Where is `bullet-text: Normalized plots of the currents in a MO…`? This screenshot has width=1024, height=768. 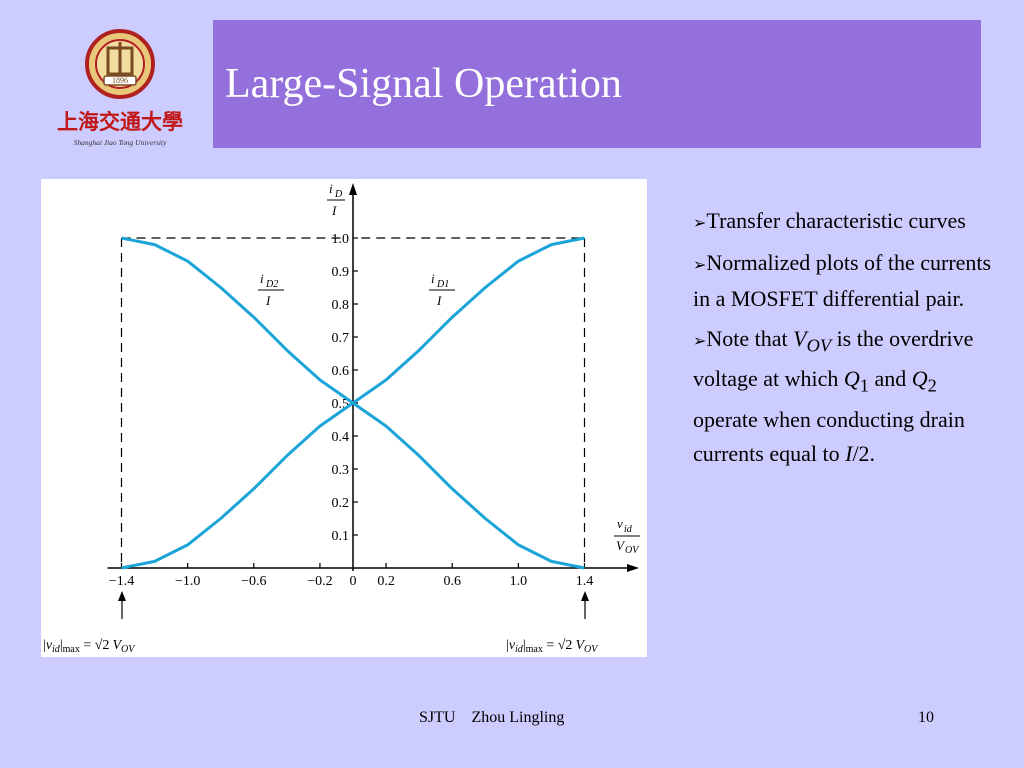
bullet-text: Normalized plots of the currents in a MO… is located at coordinates (842, 280).